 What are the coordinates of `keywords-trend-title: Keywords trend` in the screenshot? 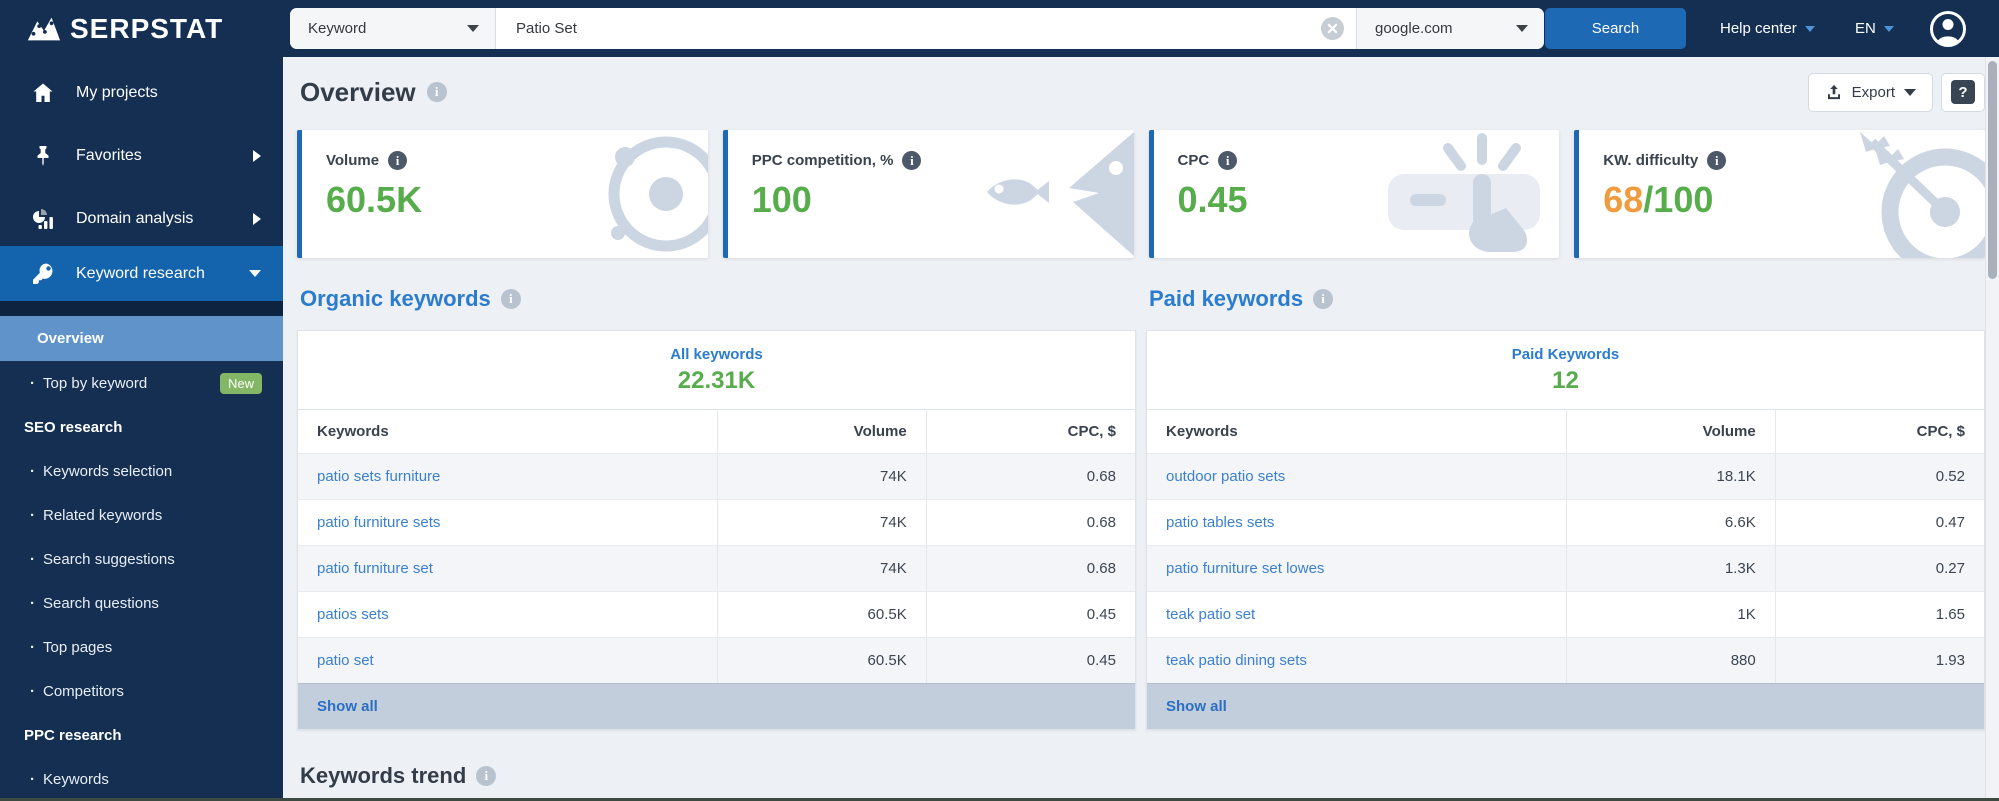 It's located at (1142, 776).